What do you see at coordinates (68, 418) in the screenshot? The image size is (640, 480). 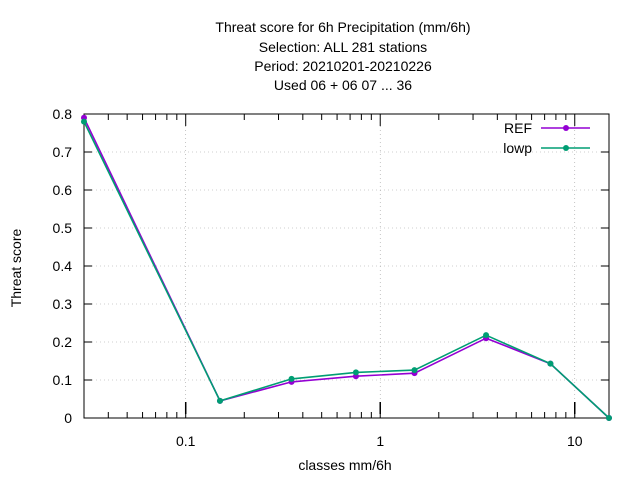 I see `y-tick-label: 0` at bounding box center [68, 418].